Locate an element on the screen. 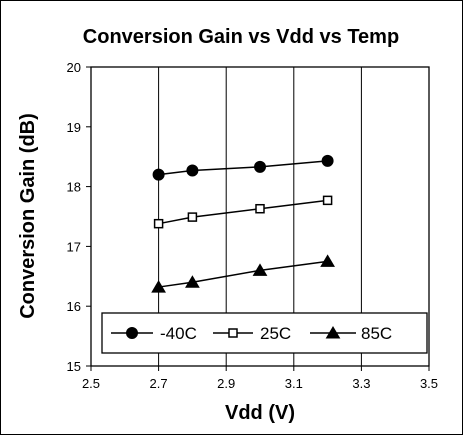 This screenshot has height=436, width=463. series-group is located at coordinates (243, 223).